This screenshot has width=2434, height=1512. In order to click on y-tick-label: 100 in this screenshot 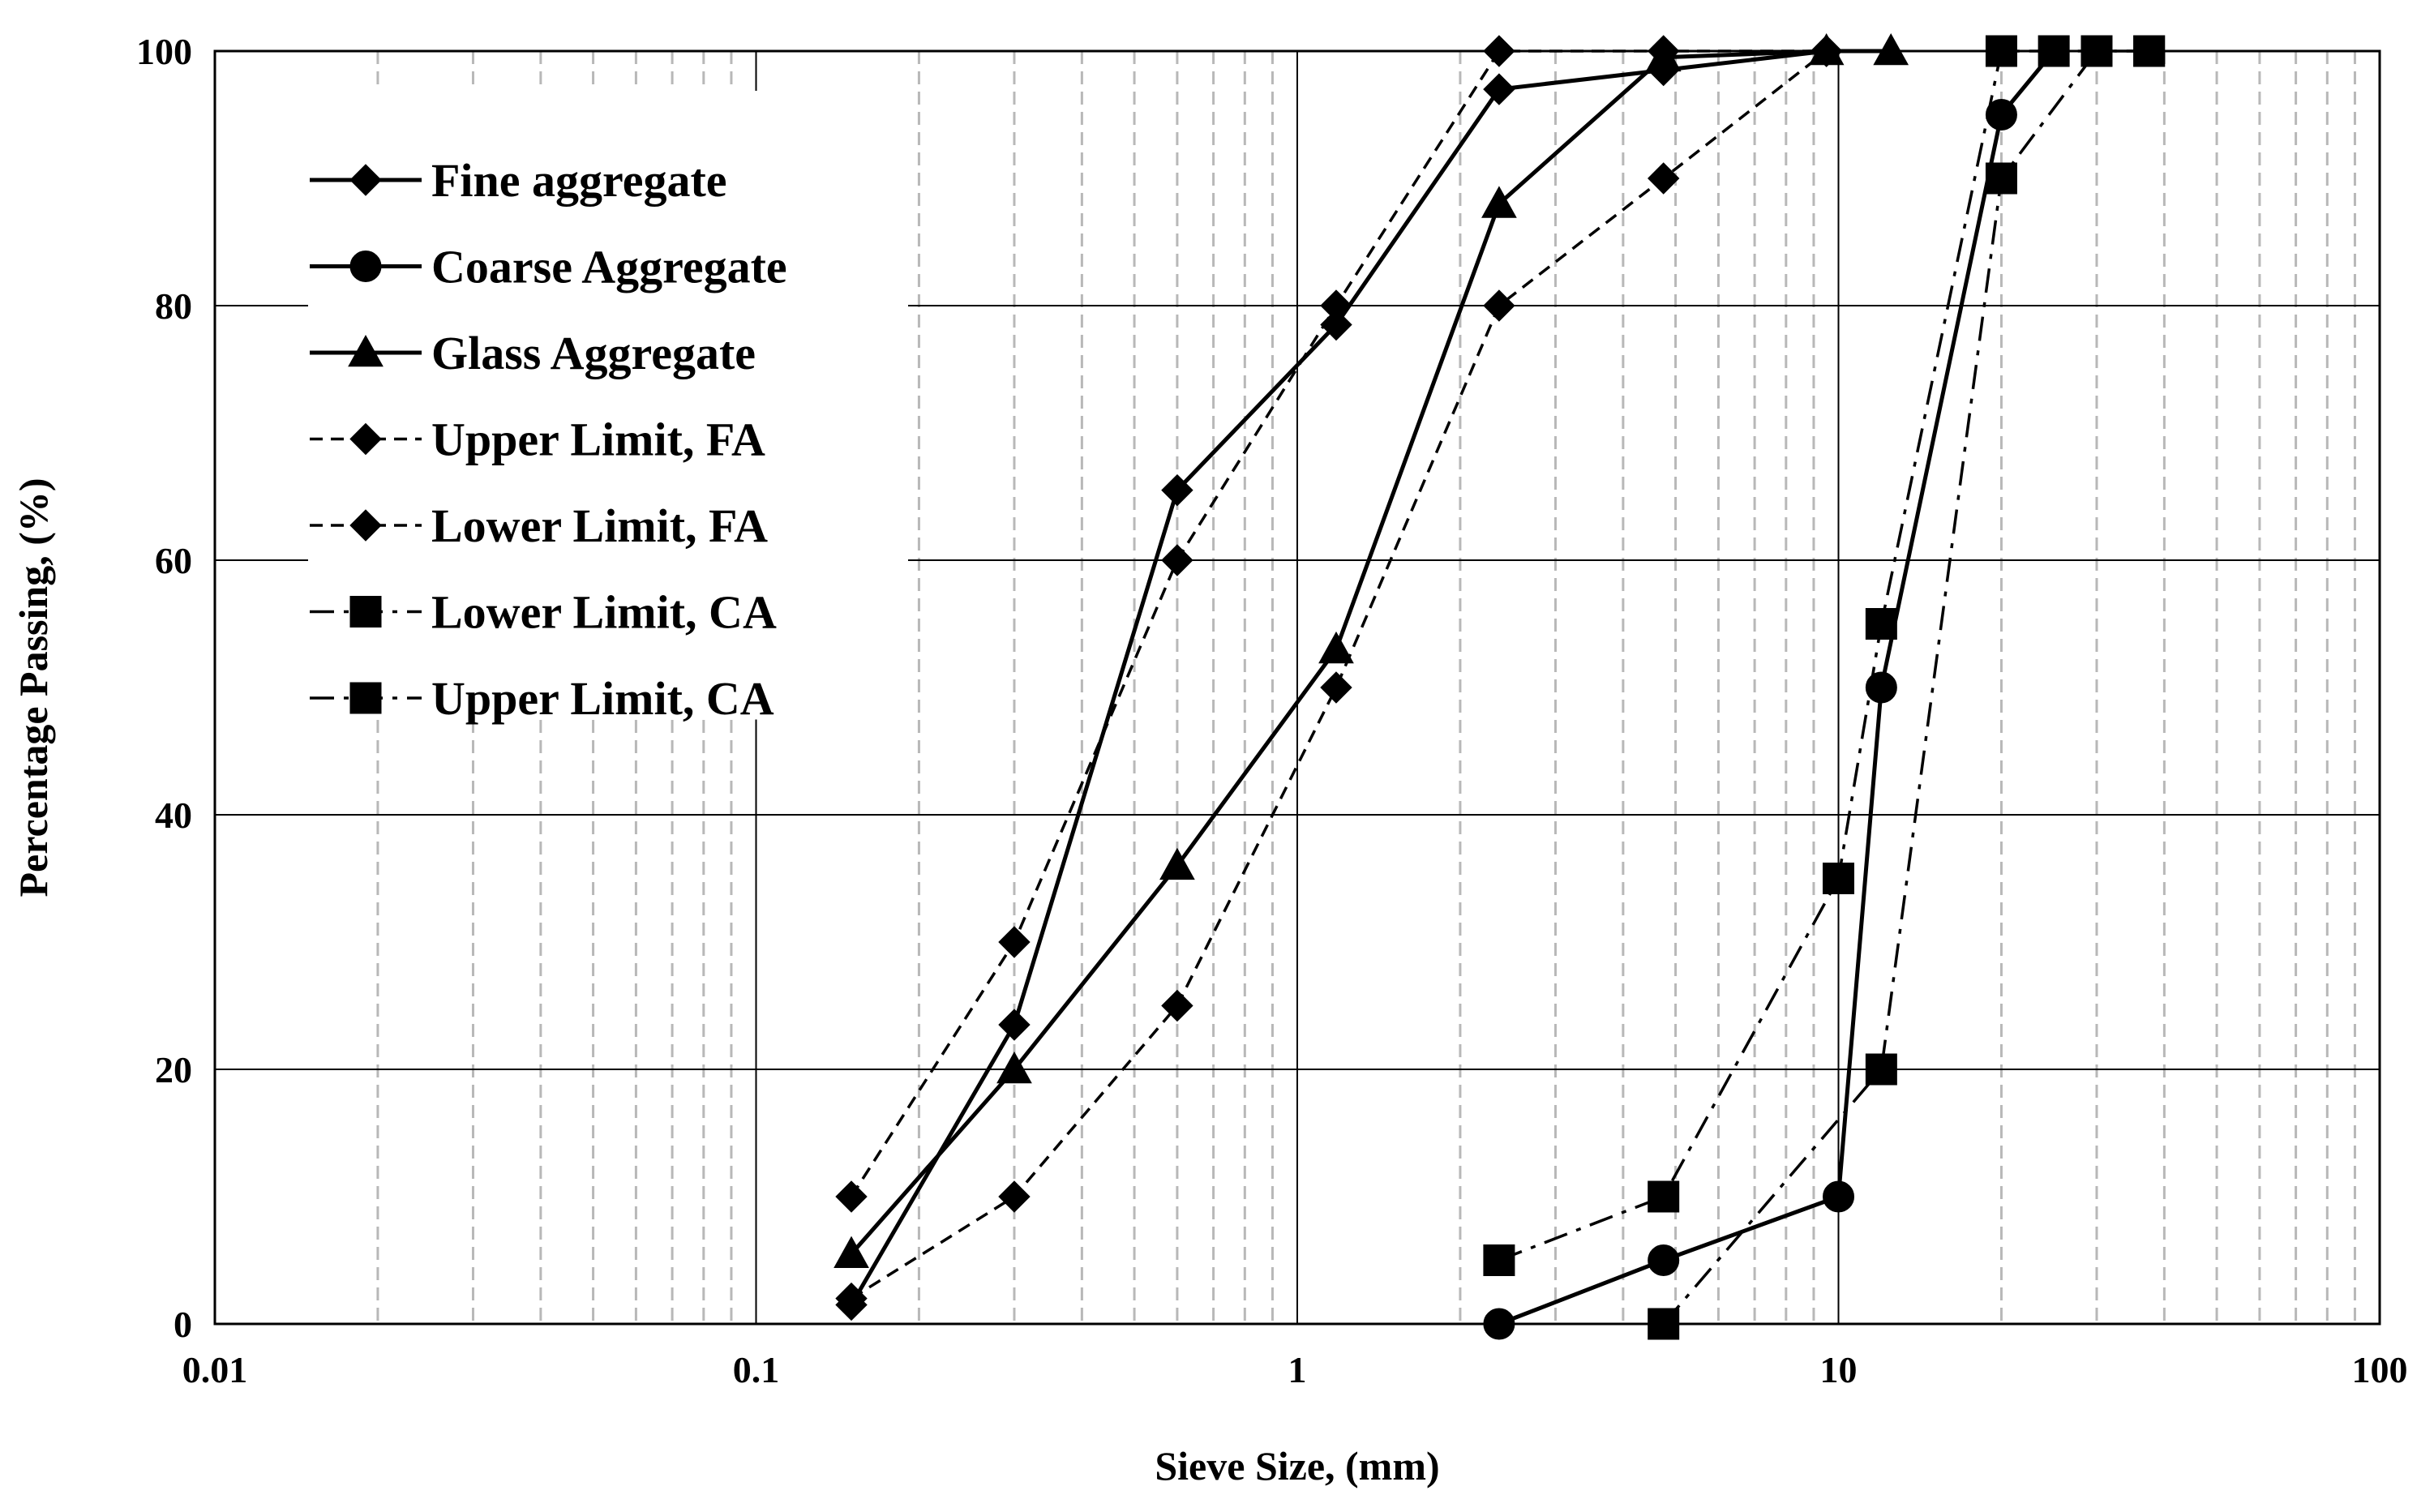, I will do `click(164, 51)`.